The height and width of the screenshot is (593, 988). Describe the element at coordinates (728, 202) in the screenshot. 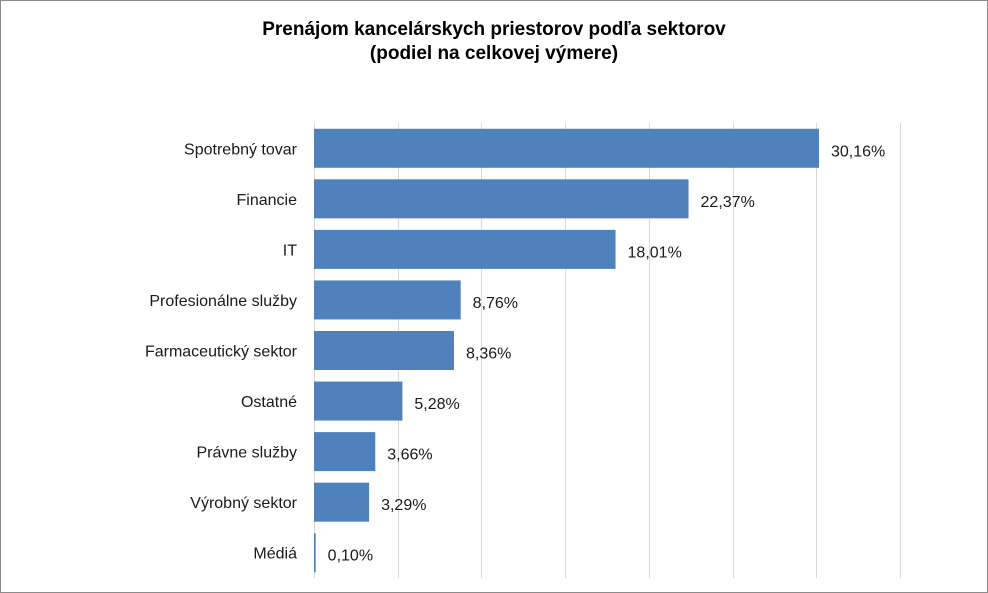

I see `data-label: 22,37%` at that location.